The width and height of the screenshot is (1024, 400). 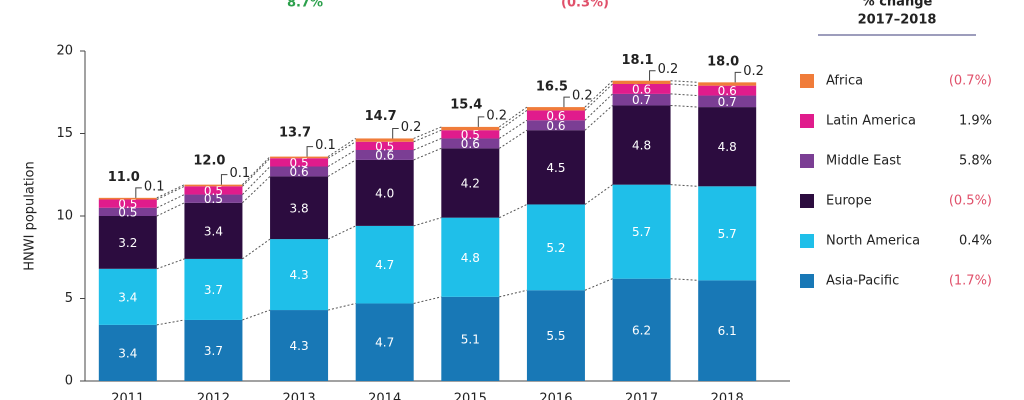 What do you see at coordinates (975, 161) in the screenshot?
I see `legend-change: 5.8%` at bounding box center [975, 161].